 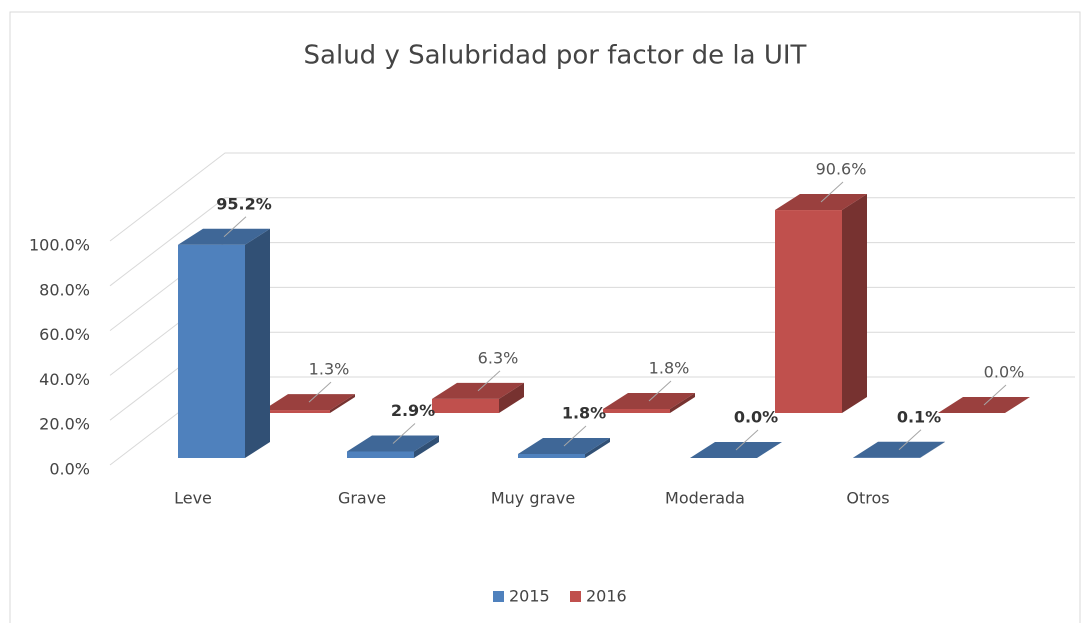 I want to click on x-tick-label: Moderada, so click(x=705, y=498).